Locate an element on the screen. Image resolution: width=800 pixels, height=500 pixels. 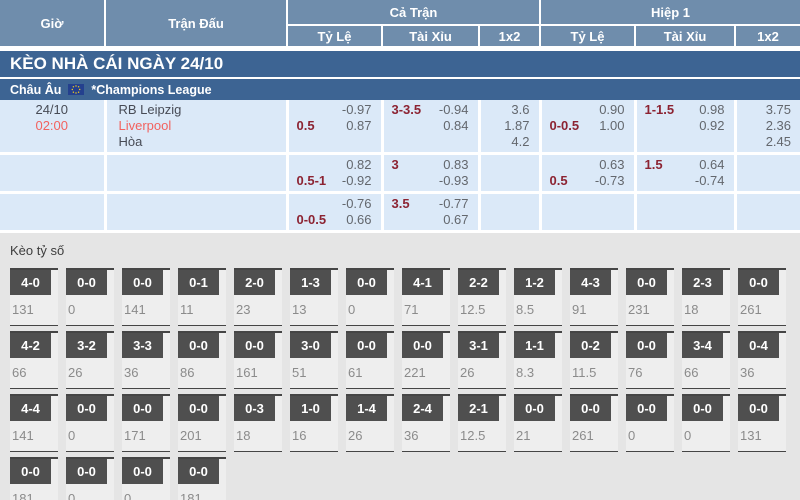
h1-over-under-cell: 1.5 0.64 -0.74 is located at coordinates (686, 173).